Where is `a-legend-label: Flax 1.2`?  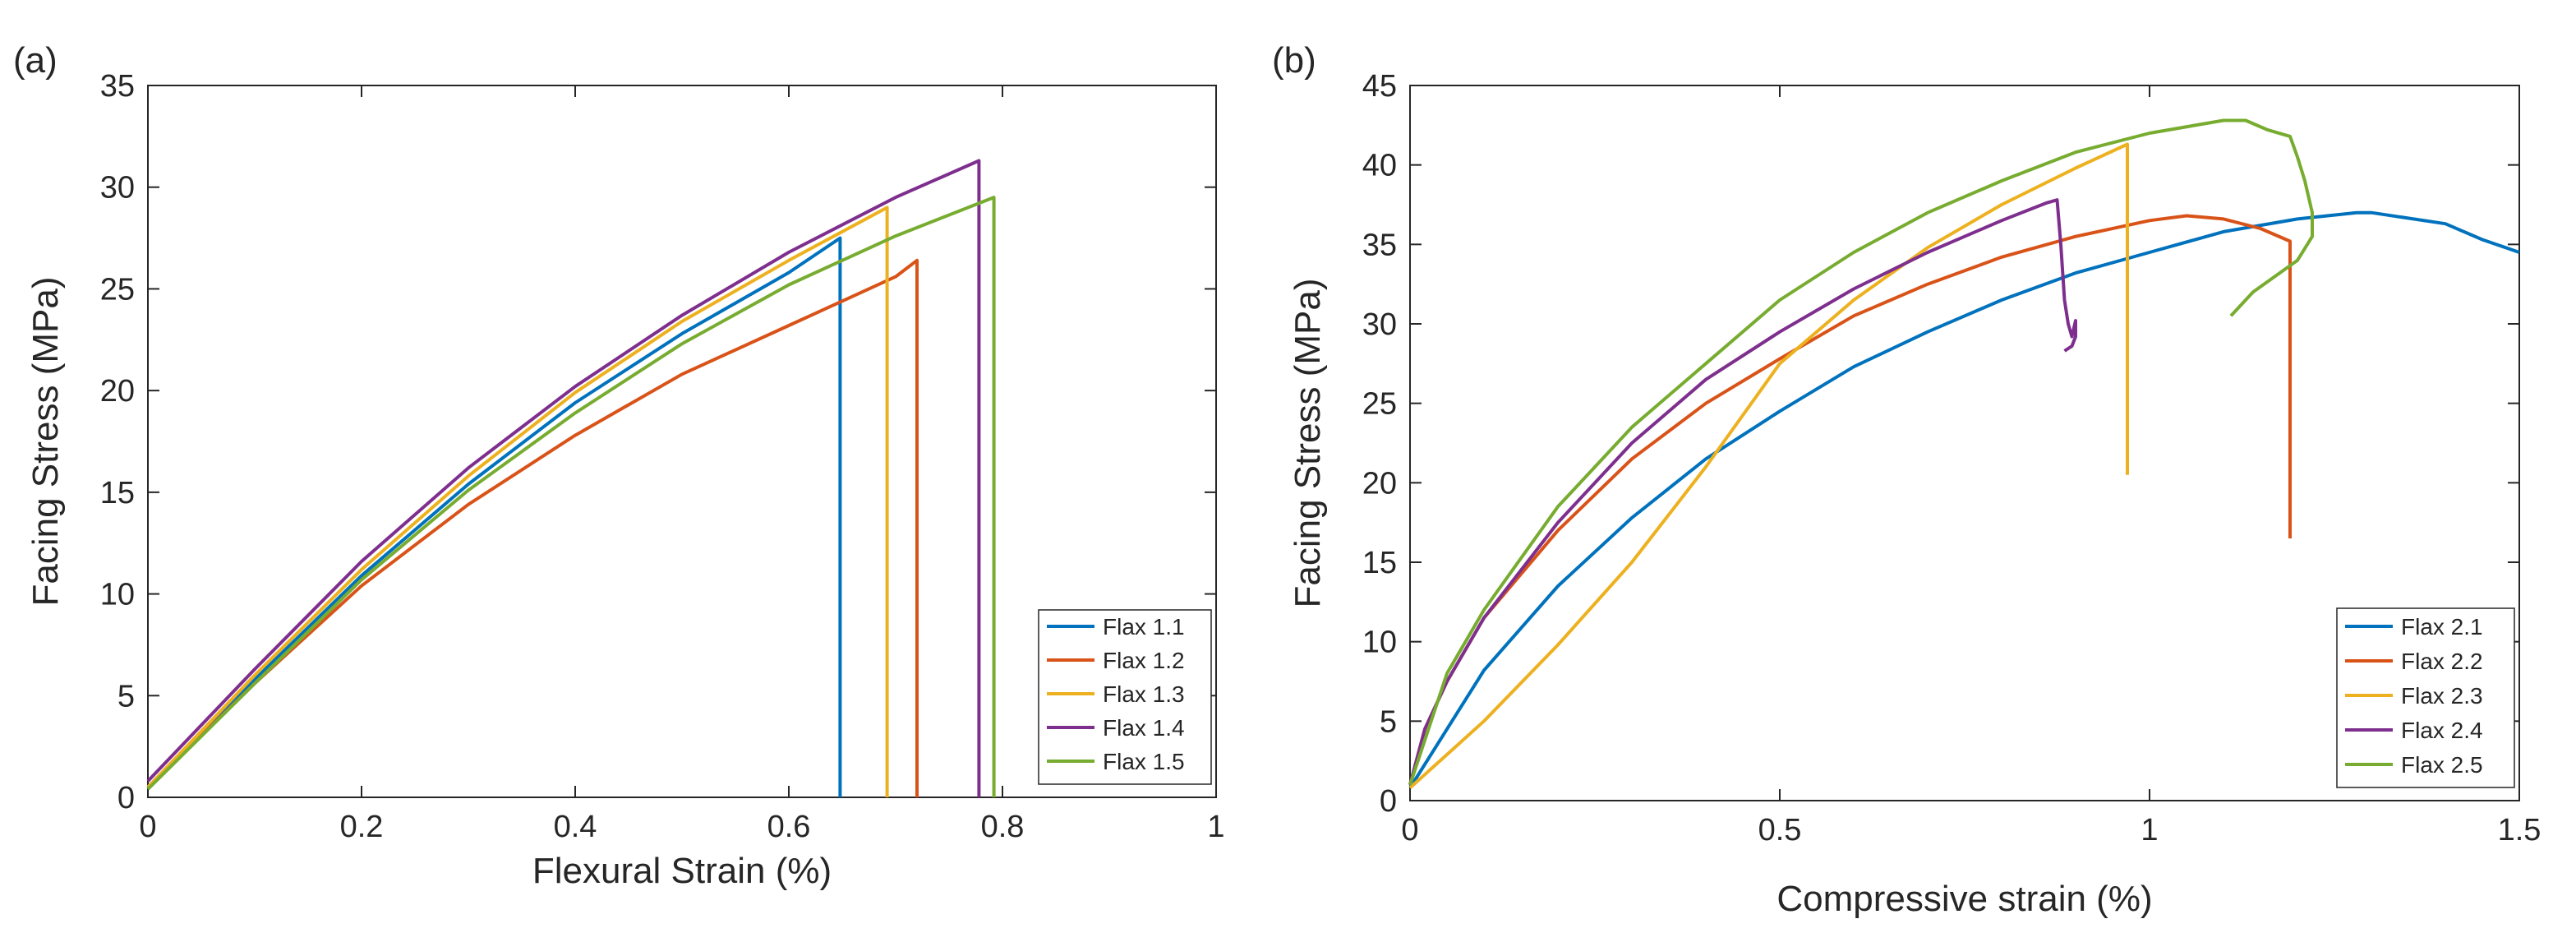 a-legend-label: Flax 1.2 is located at coordinates (1144, 660).